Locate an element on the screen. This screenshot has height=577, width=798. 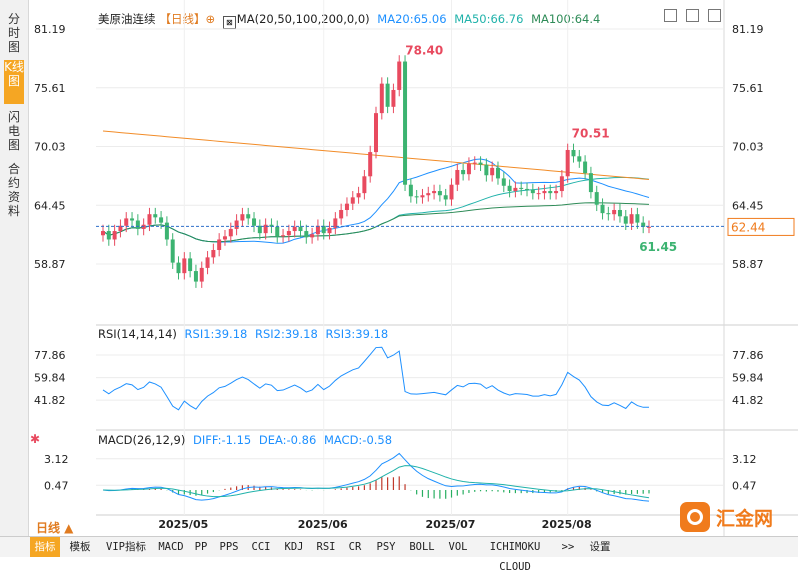
toolbar-item-5: PPS is located at coordinates (229, 547).